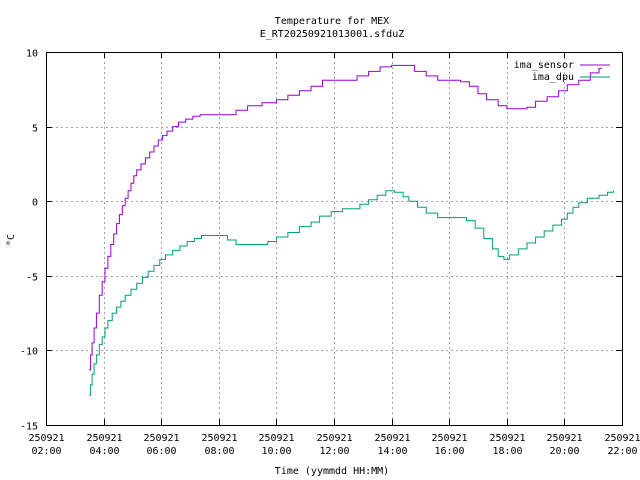 The width and height of the screenshot is (640, 480). What do you see at coordinates (35, 203) in the screenshot?
I see `y-tick-label: 0` at bounding box center [35, 203].